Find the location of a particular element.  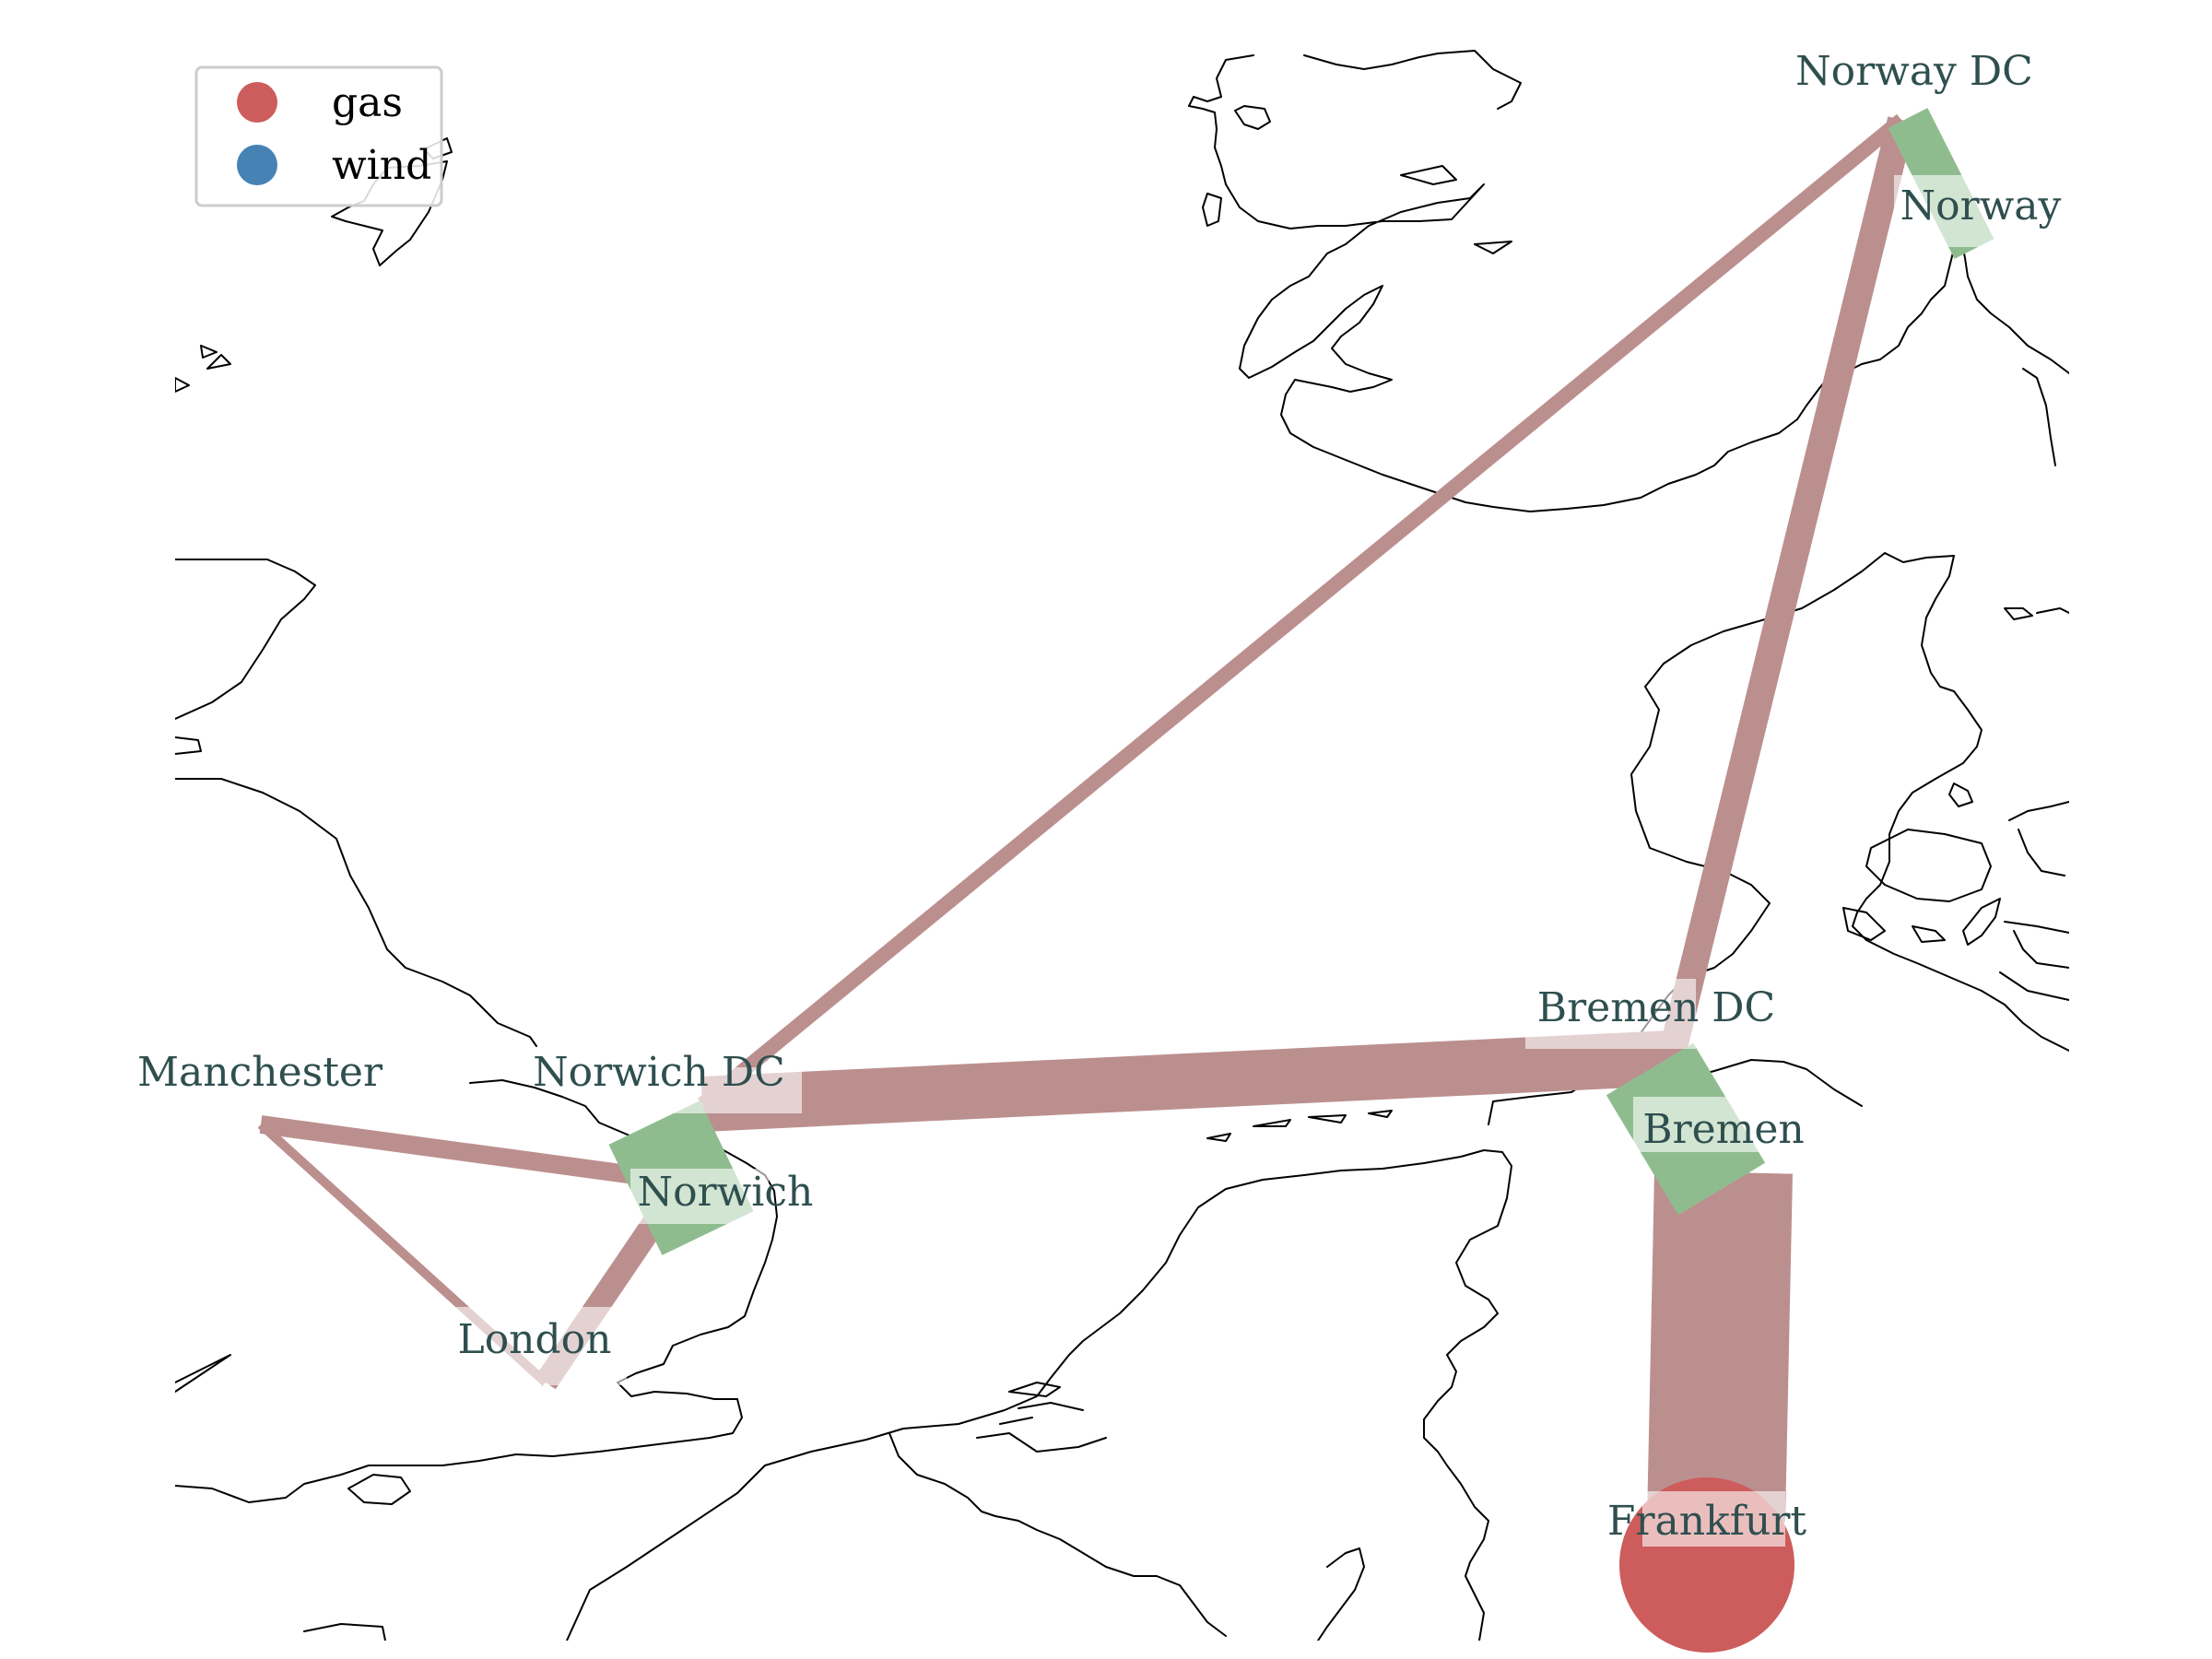

transmission-line-bremen-frankfurt is located at coordinates (1720, 1347).